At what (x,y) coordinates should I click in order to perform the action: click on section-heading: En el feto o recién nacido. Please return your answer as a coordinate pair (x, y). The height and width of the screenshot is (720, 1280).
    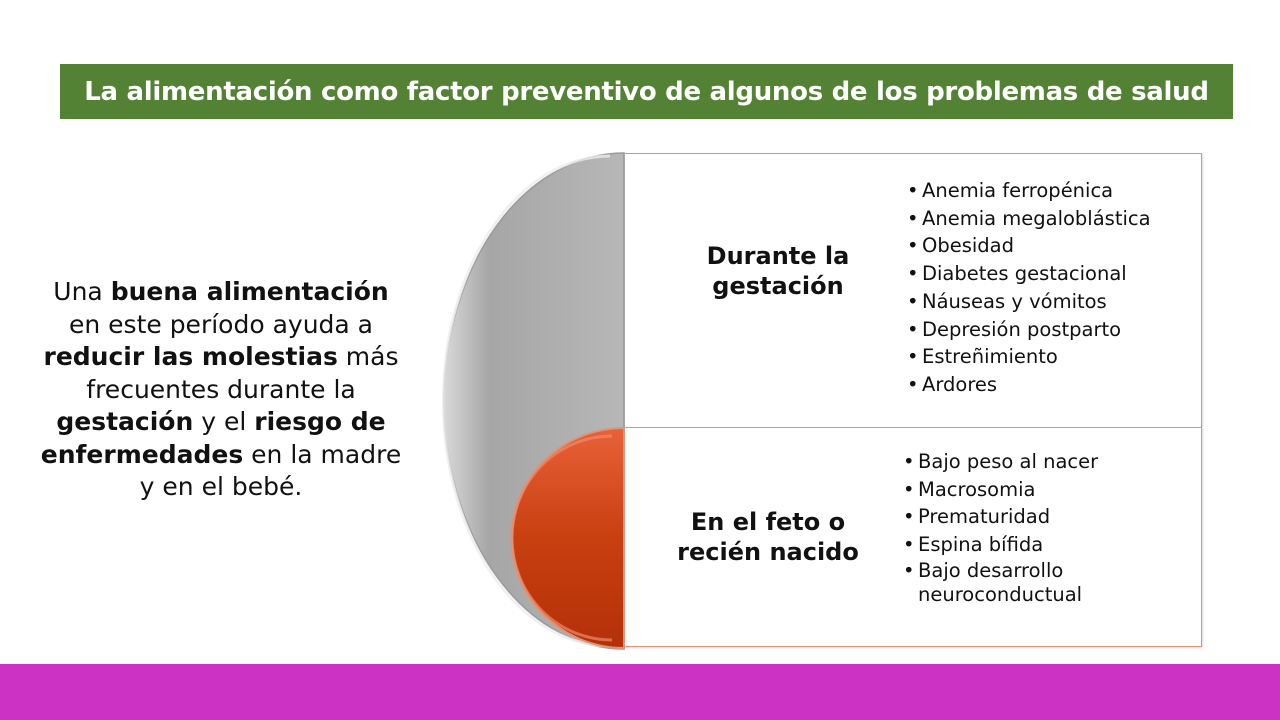
    Looking at the image, I should click on (768, 537).